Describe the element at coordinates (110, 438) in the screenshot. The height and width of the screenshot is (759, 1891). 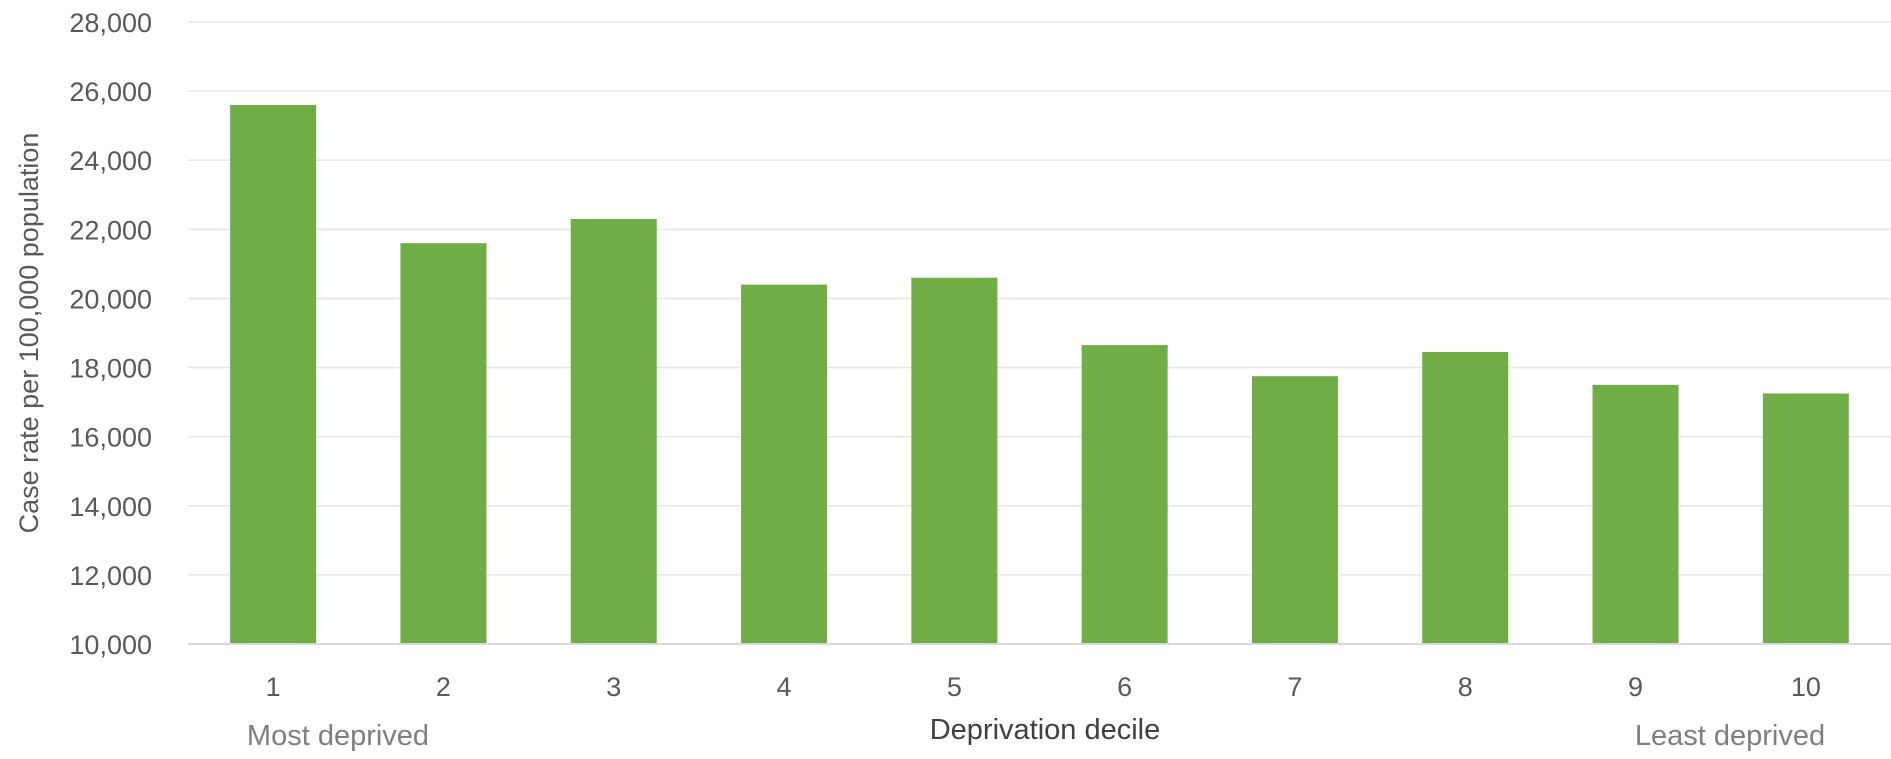
I see `y-tick-label: 16,000` at that location.